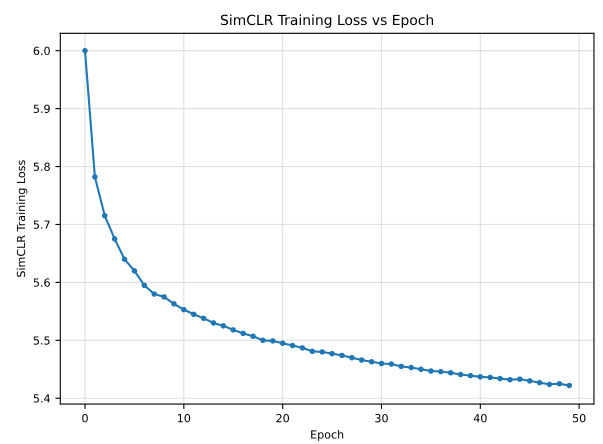 The height and width of the screenshot is (444, 603). Describe the element at coordinates (184, 418) in the screenshot. I see `x-tick-label: 10` at that location.